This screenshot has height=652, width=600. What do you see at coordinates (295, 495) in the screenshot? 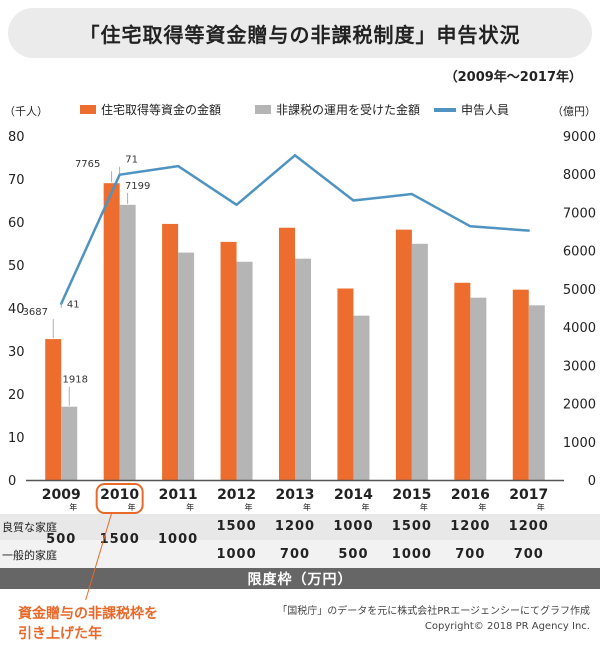
I see `x-tick-label-2013: 2013` at bounding box center [295, 495].